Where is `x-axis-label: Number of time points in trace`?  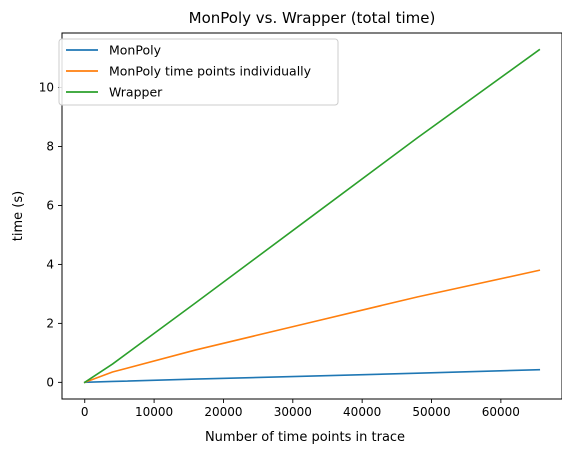
x-axis-label: Number of time points in trace is located at coordinates (305, 437).